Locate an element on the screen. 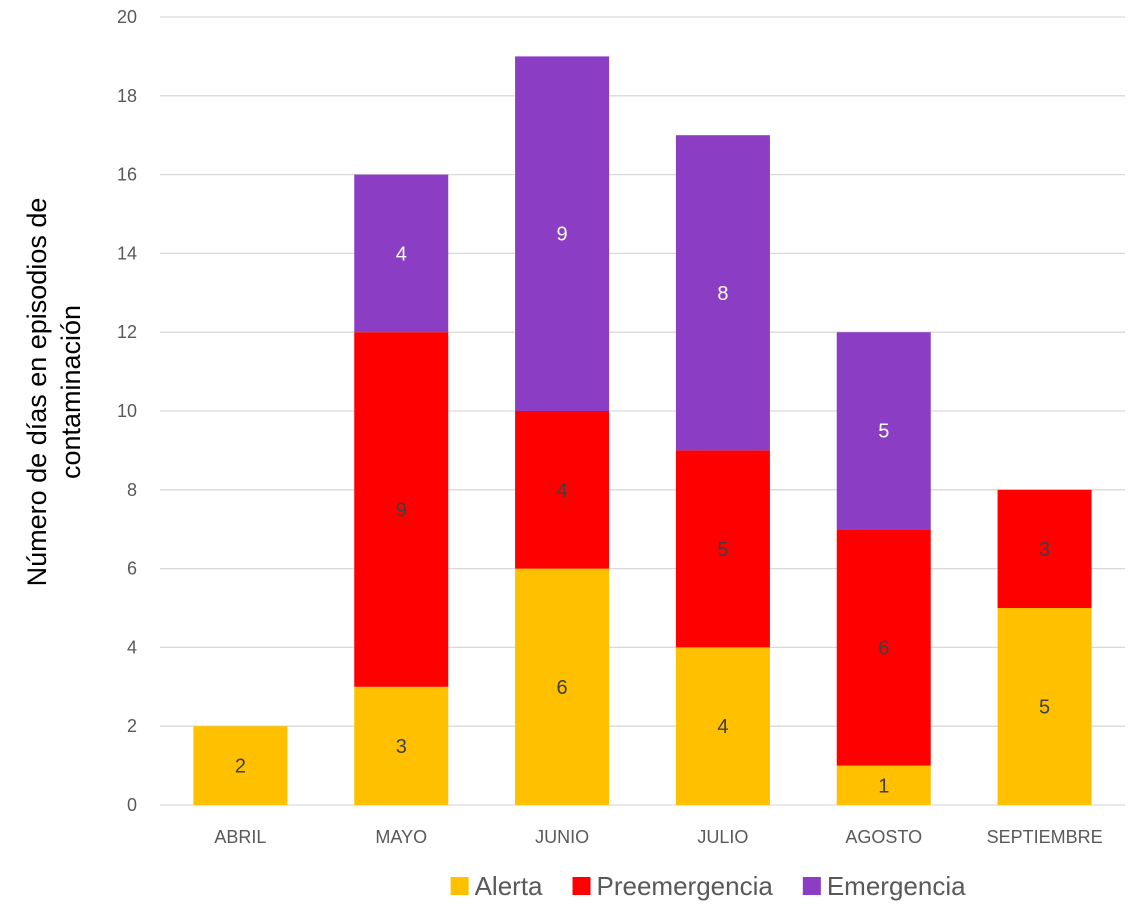 The height and width of the screenshot is (909, 1128). bar-alerta-mayo is located at coordinates (401, 745).